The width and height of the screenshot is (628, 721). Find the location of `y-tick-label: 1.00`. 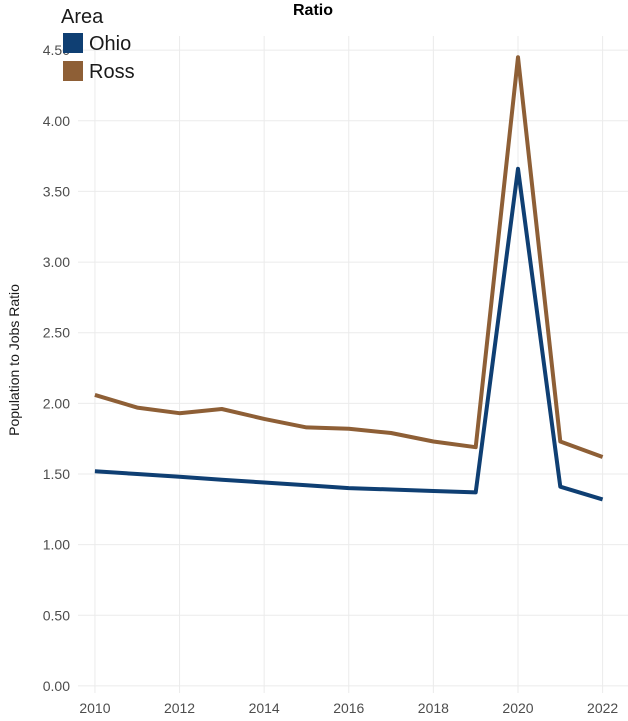

y-tick-label: 1.00 is located at coordinates (56, 545).